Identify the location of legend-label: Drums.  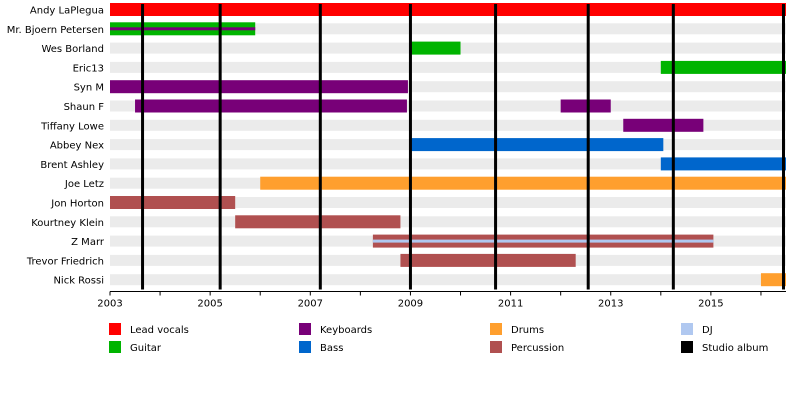
(527, 330).